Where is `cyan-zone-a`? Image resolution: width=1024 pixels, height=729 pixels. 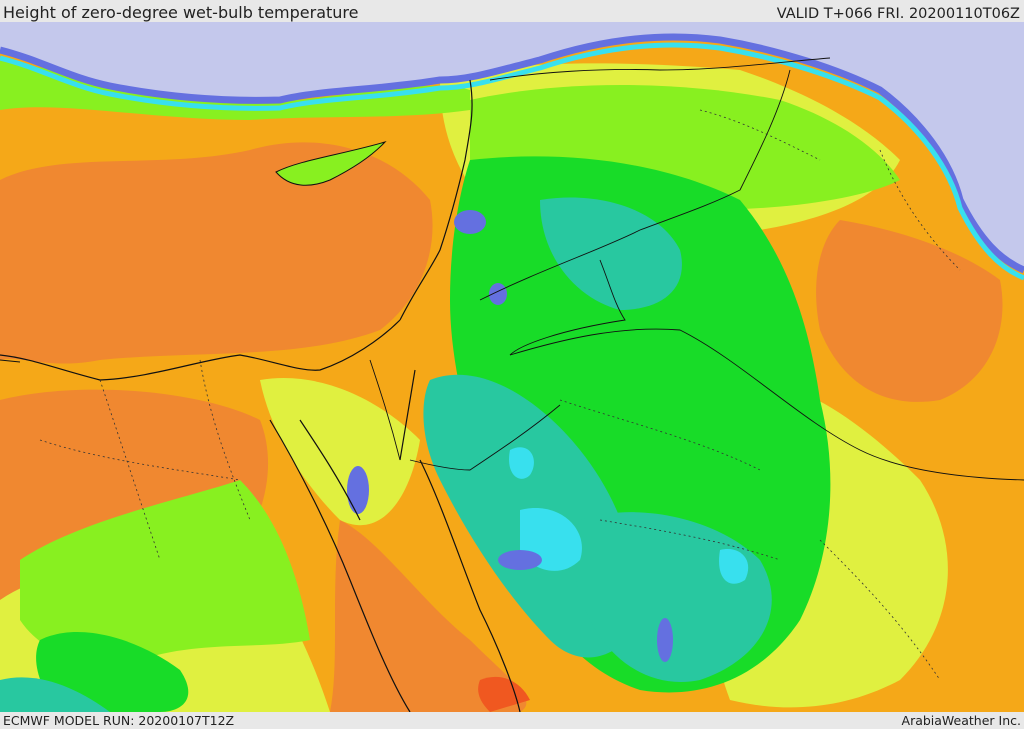 cyan-zone-a is located at coordinates (521, 463).